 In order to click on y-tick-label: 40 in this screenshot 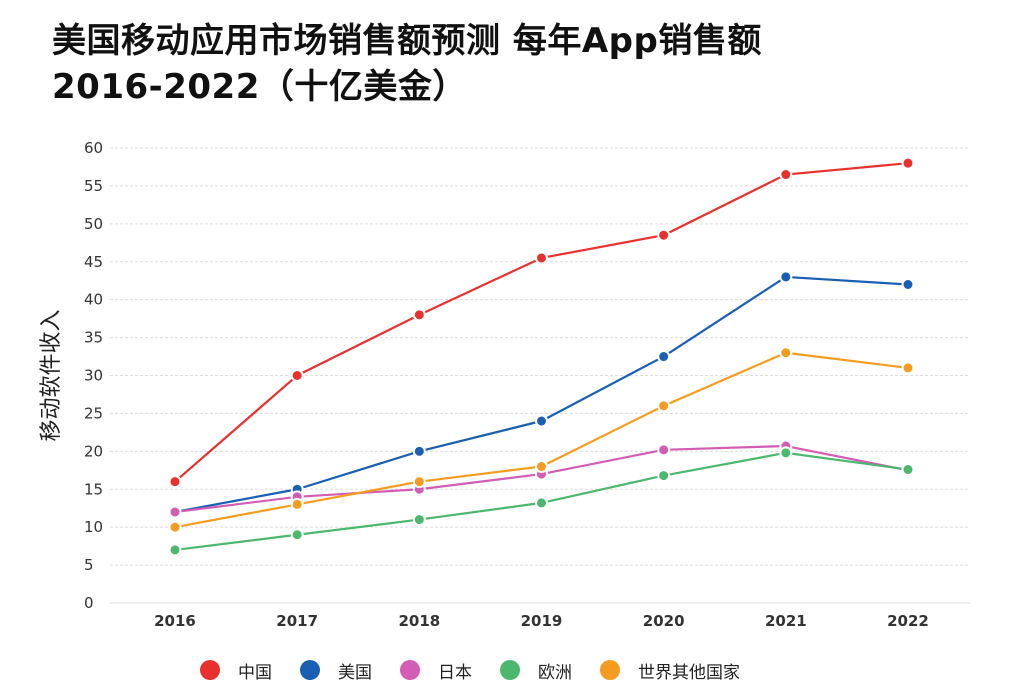, I will do `click(93, 300)`.